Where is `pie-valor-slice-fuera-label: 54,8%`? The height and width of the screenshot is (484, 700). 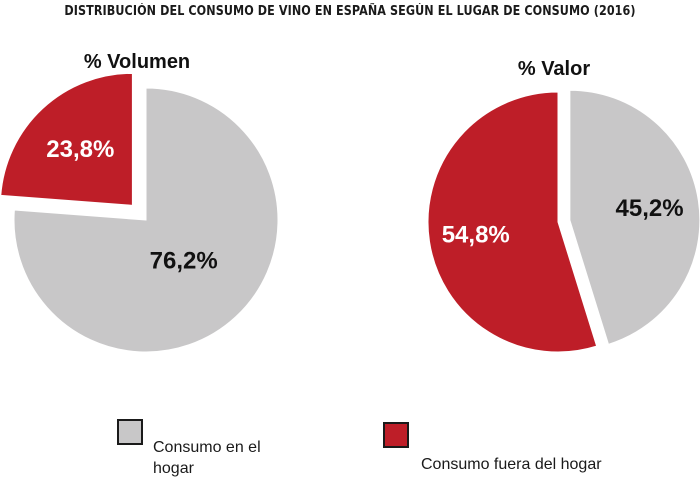
pie-valor-slice-fuera-label: 54,8% is located at coordinates (476, 234).